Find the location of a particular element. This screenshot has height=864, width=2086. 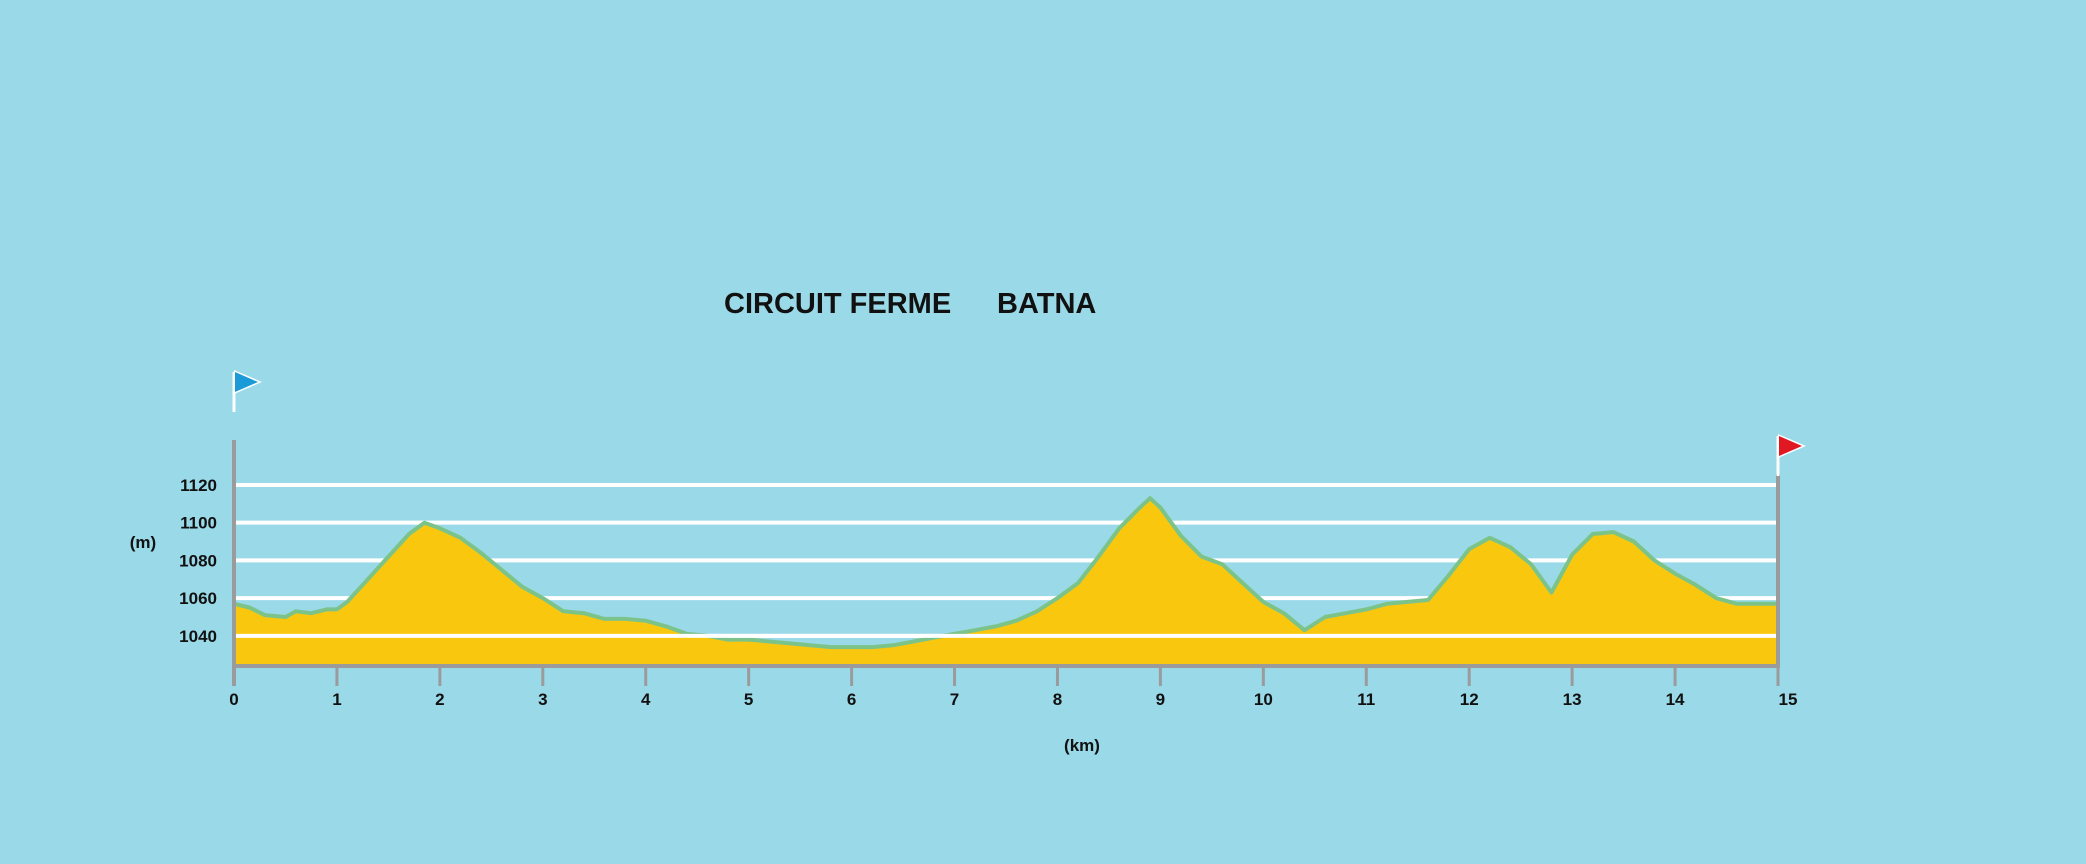

route-flags is located at coordinates (1019, 423).